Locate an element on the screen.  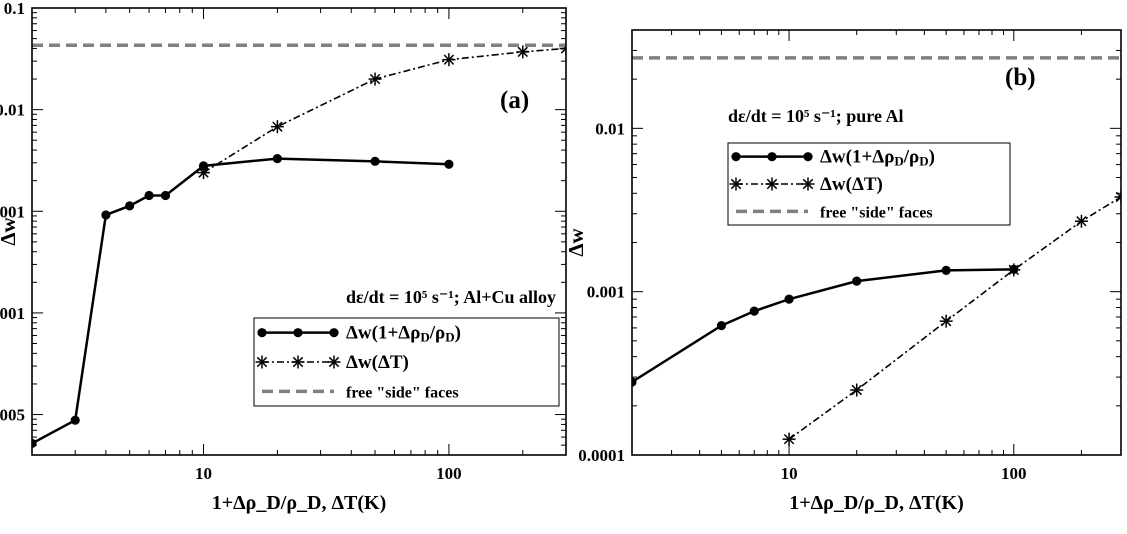
condition-annotation: dε/dt = 10⁵ s⁻¹; pure Al is located at coordinates (815, 116).